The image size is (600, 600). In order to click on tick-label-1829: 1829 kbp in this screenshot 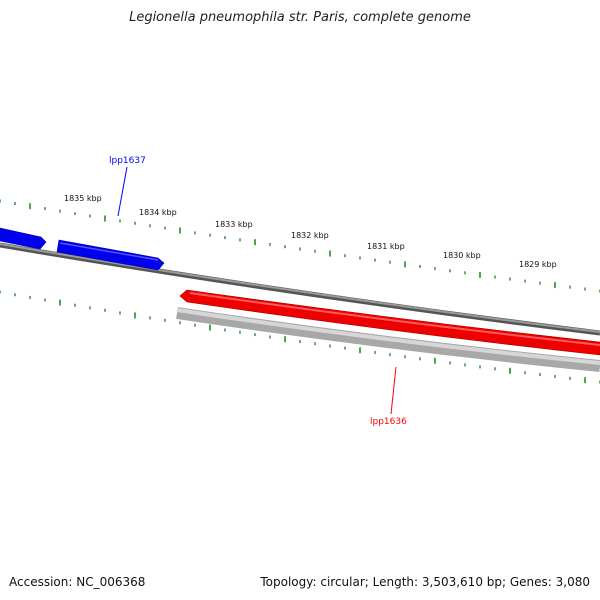, I will do `click(538, 264)`.